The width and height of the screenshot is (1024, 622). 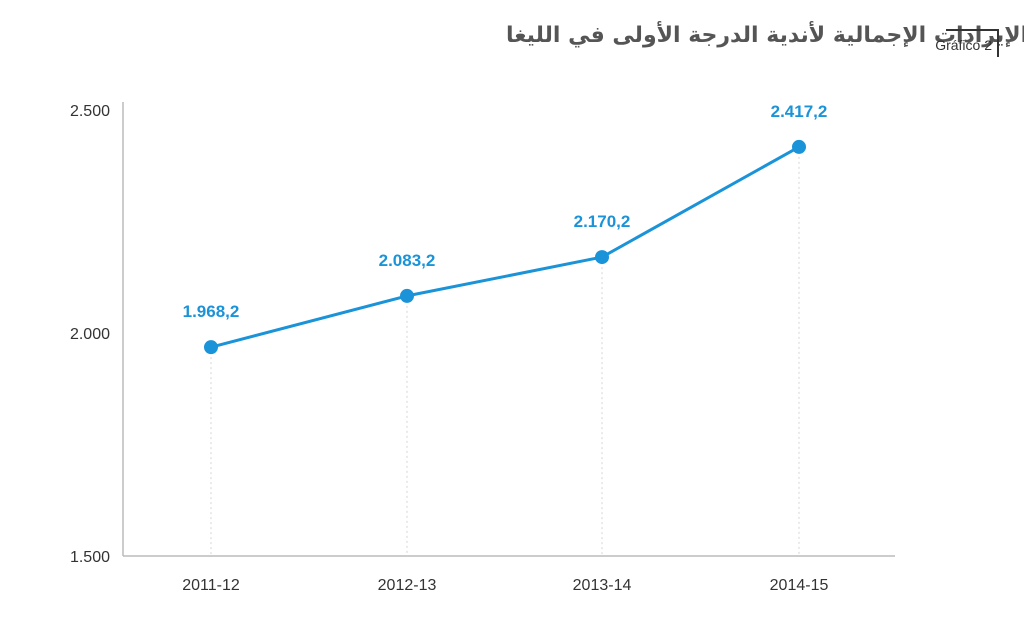 I want to click on x-tick-label: 2014-15, so click(x=799, y=585).